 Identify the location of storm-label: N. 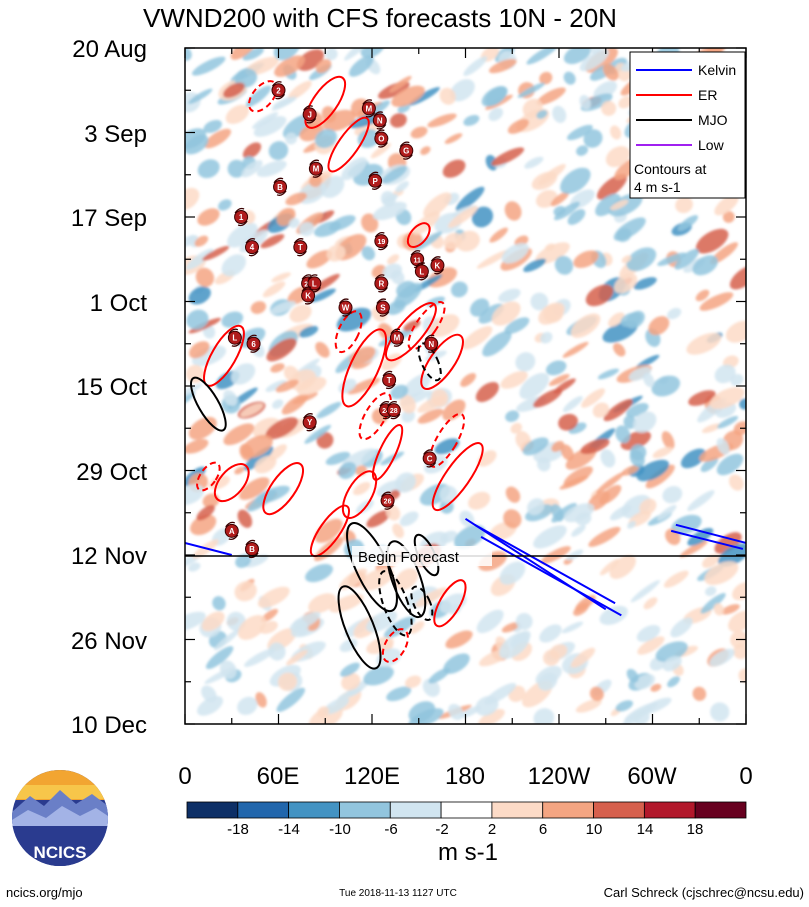
(380, 120).